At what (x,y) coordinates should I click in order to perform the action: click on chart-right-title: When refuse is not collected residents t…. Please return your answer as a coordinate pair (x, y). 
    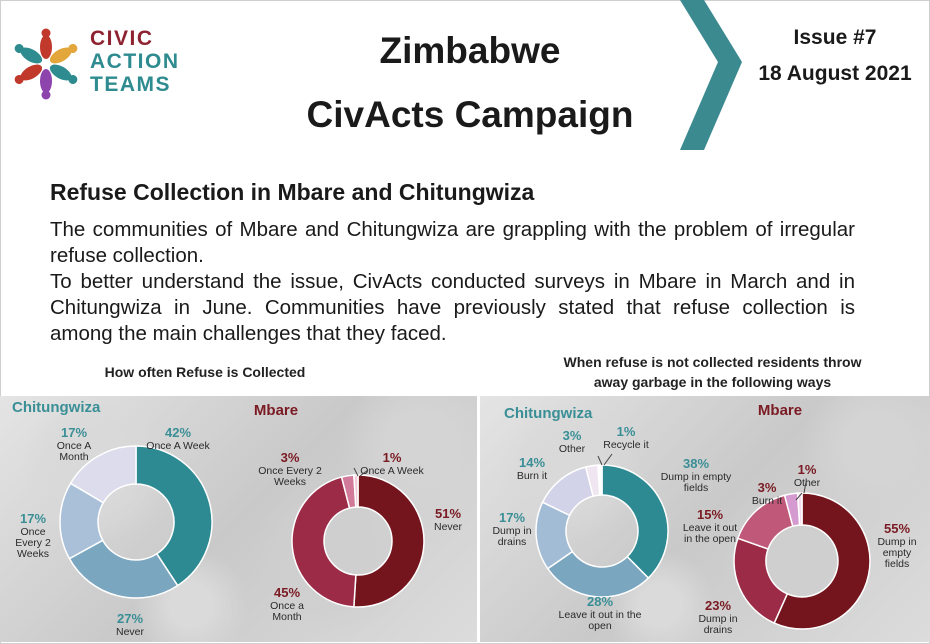
    Looking at the image, I should click on (712, 372).